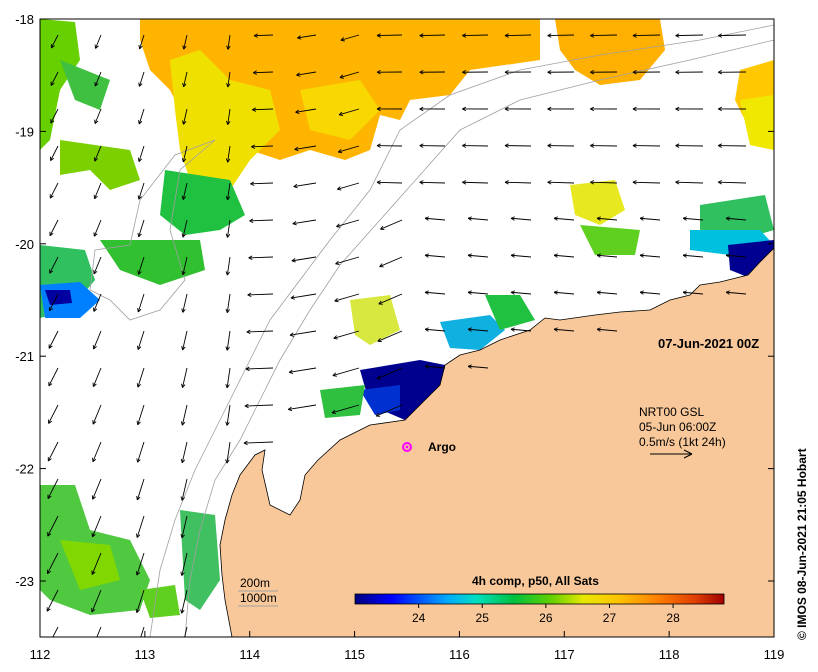 The height and width of the screenshot is (672, 818). Describe the element at coordinates (429, 447) in the screenshot. I see `argo-marker: Argo` at that location.